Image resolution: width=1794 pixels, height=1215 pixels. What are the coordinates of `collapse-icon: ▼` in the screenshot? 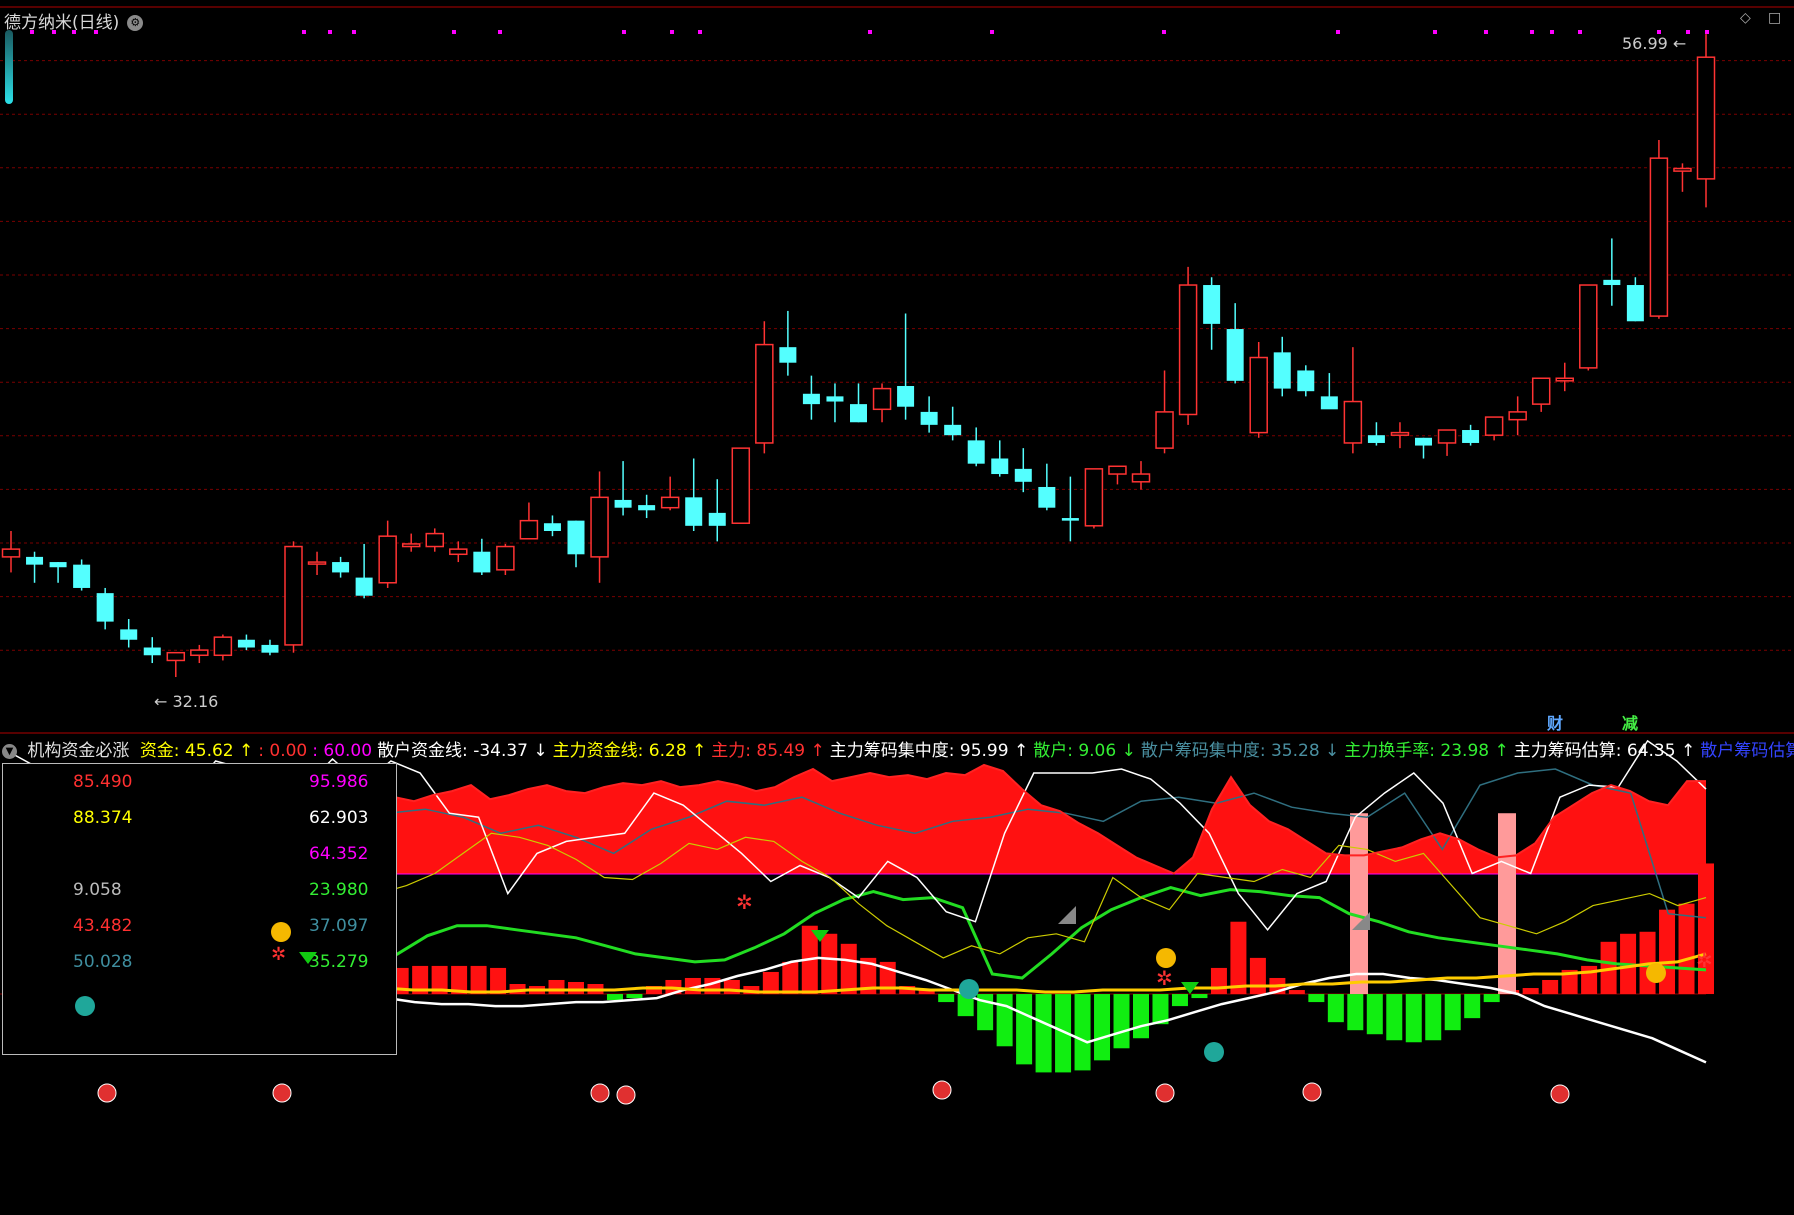 It's located at (9, 751).